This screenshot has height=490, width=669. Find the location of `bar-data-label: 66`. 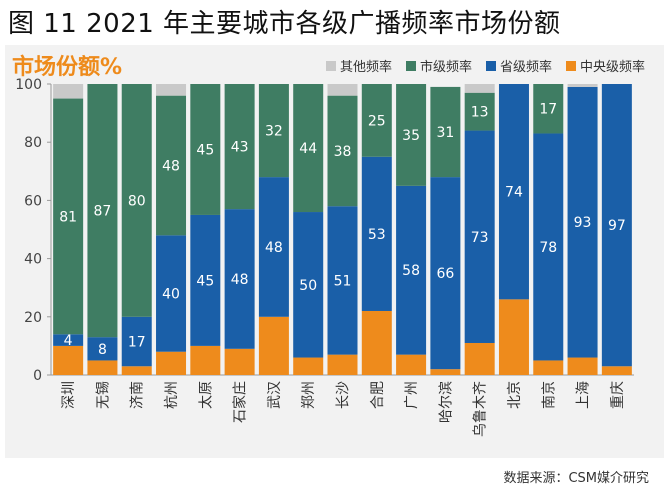

bar-data-label: 66 is located at coordinates (445, 274).